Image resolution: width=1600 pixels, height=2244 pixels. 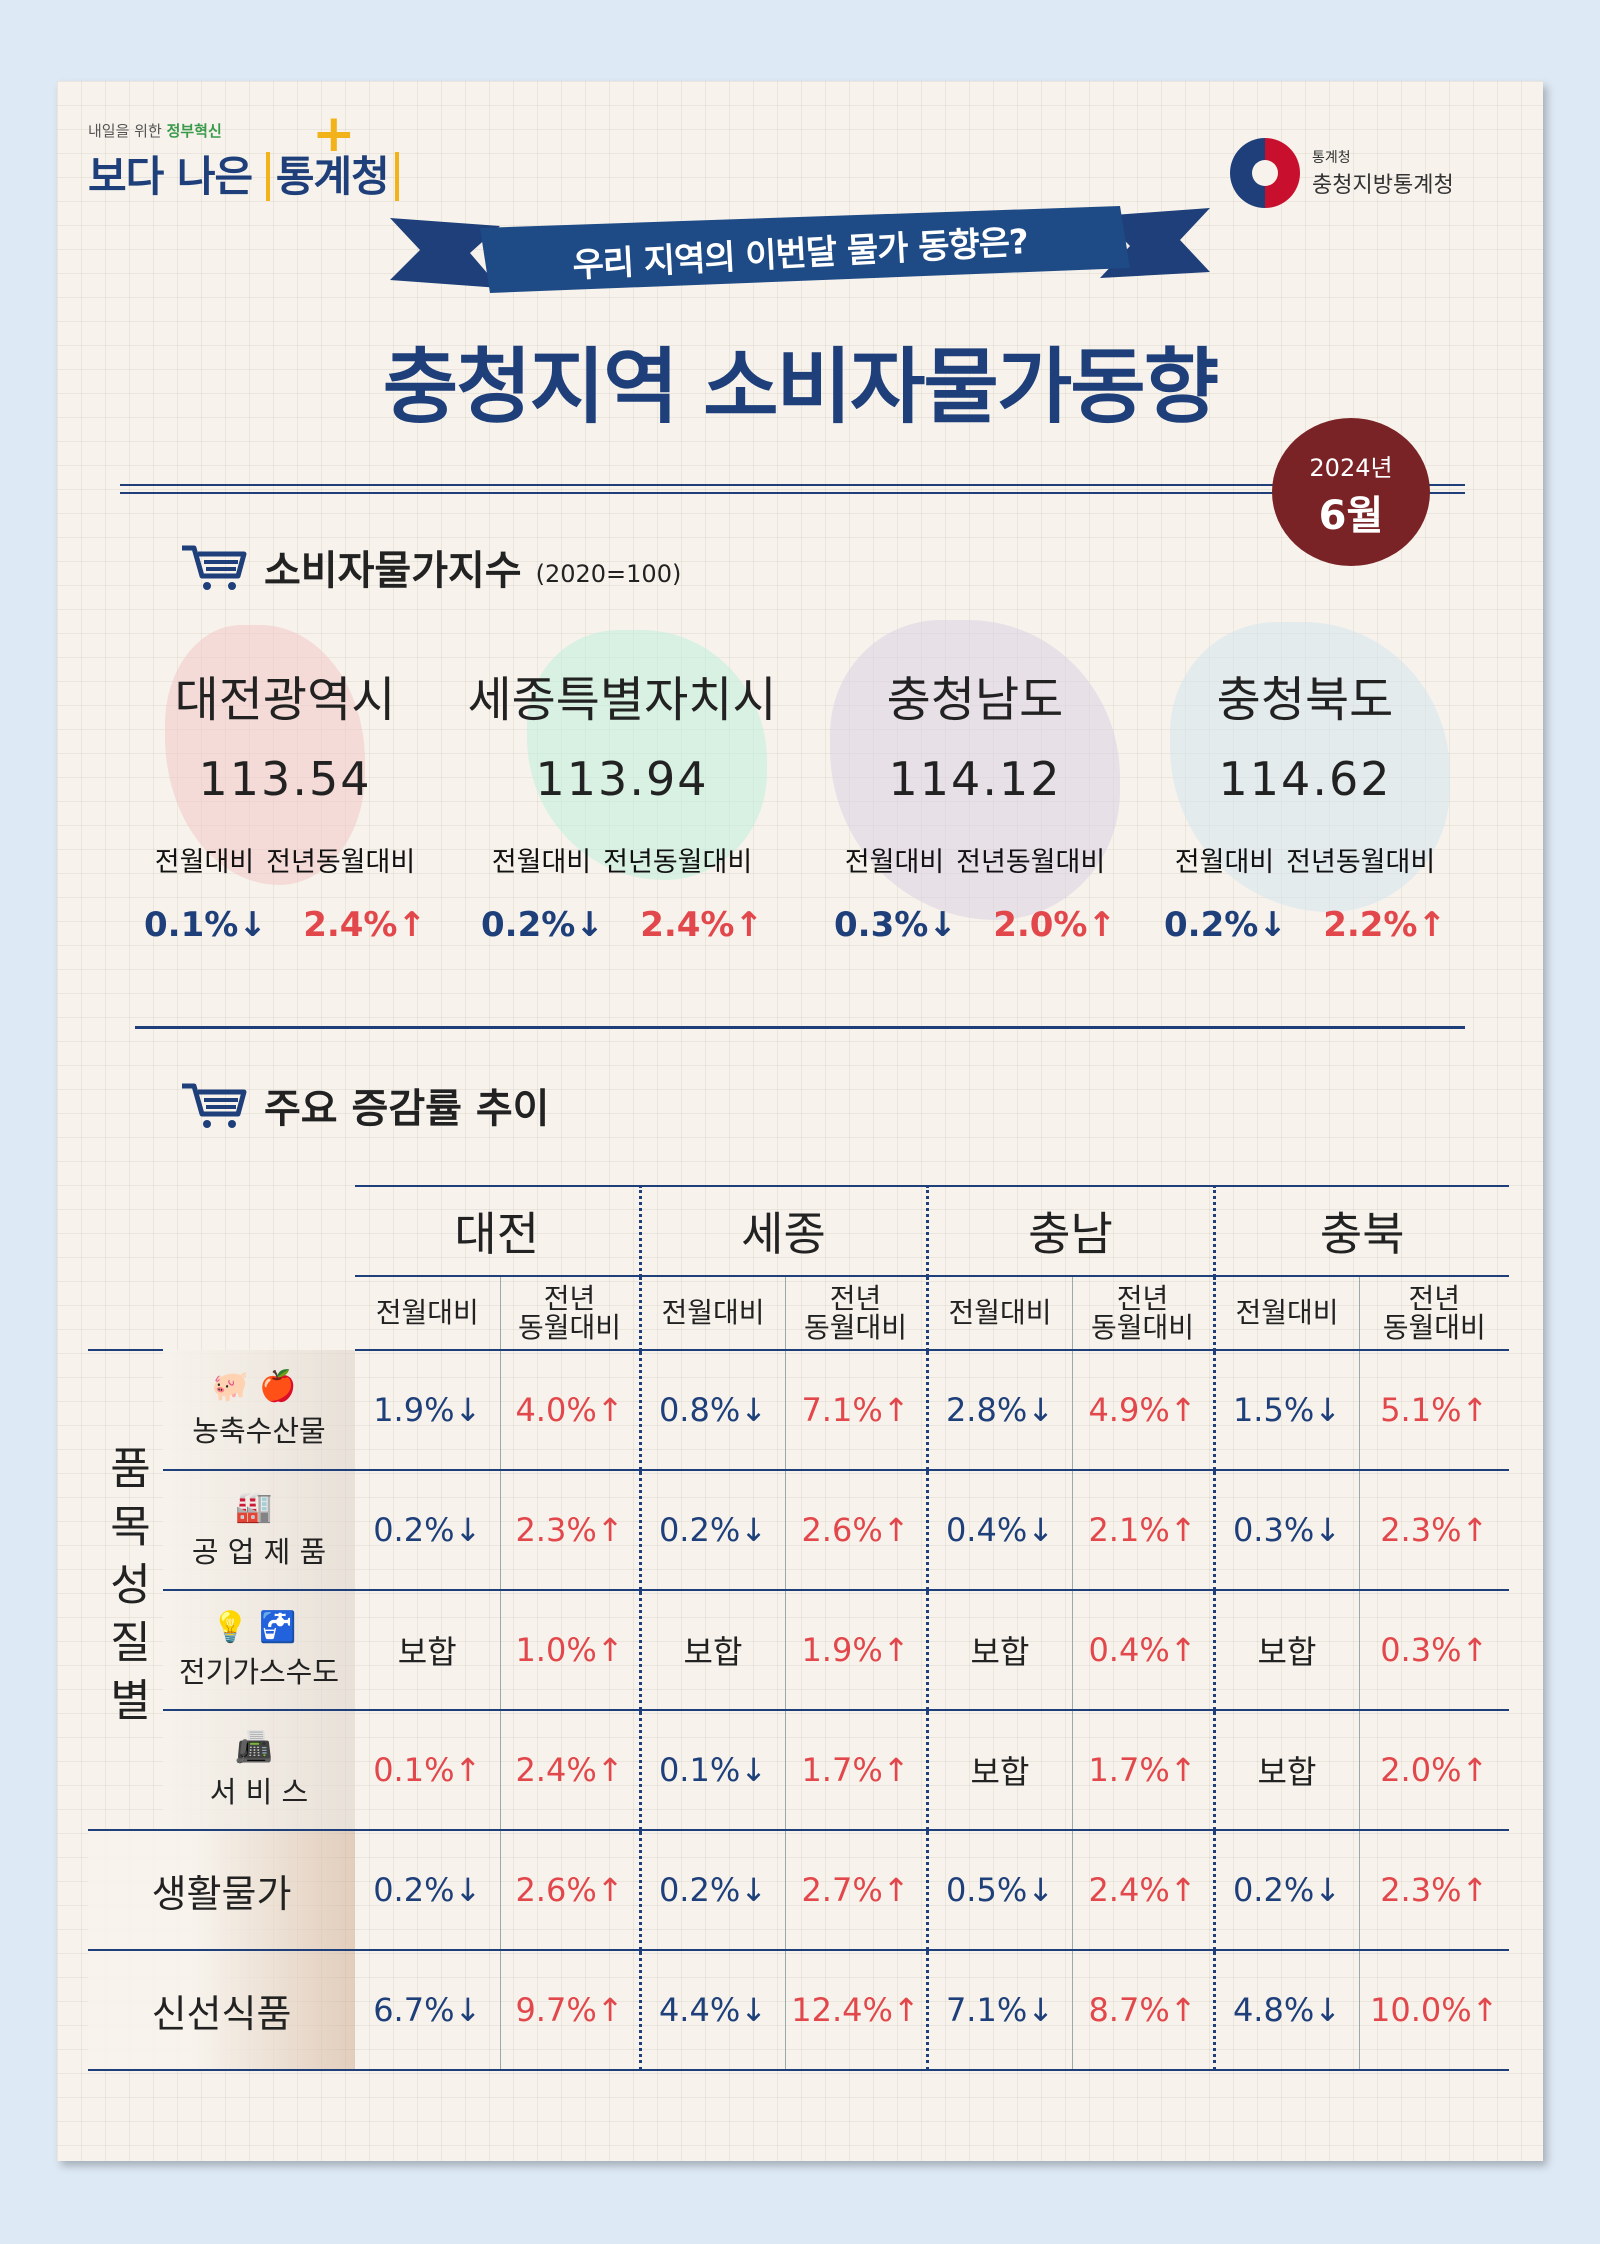 I want to click on region-header: 세종, so click(x=782, y=1231).